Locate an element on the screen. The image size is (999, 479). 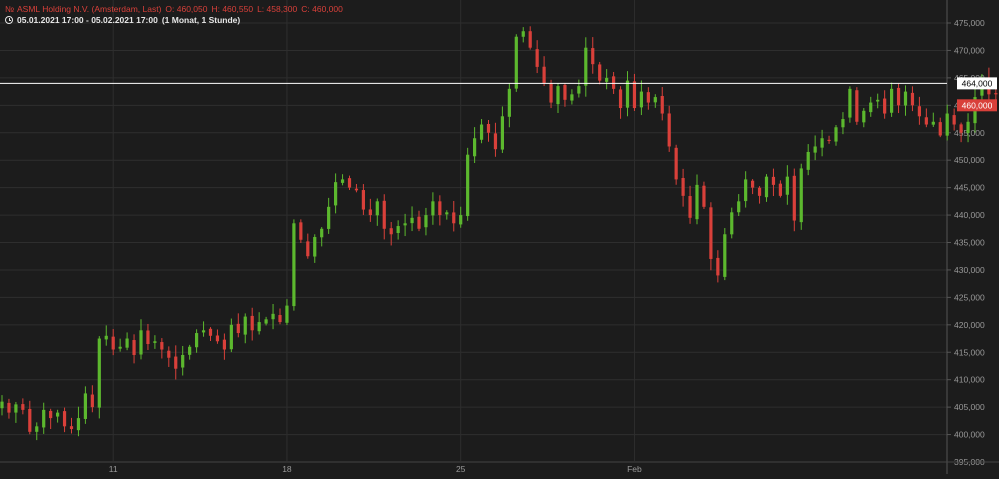
x-tick-label: 25 is located at coordinates (461, 469).